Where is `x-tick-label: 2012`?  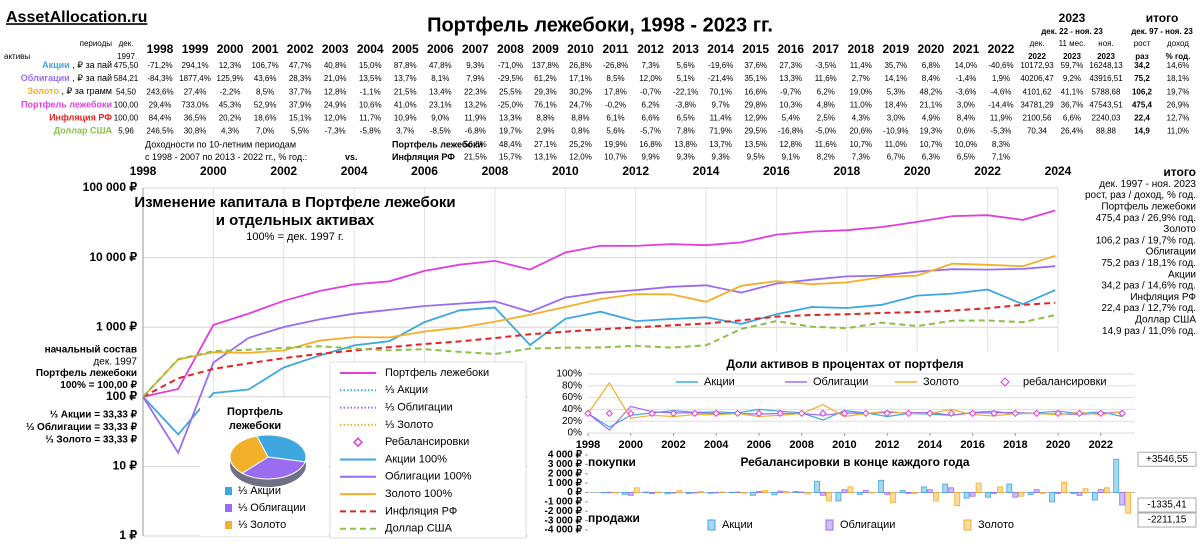 x-tick-label: 2012 is located at coordinates (635, 171).